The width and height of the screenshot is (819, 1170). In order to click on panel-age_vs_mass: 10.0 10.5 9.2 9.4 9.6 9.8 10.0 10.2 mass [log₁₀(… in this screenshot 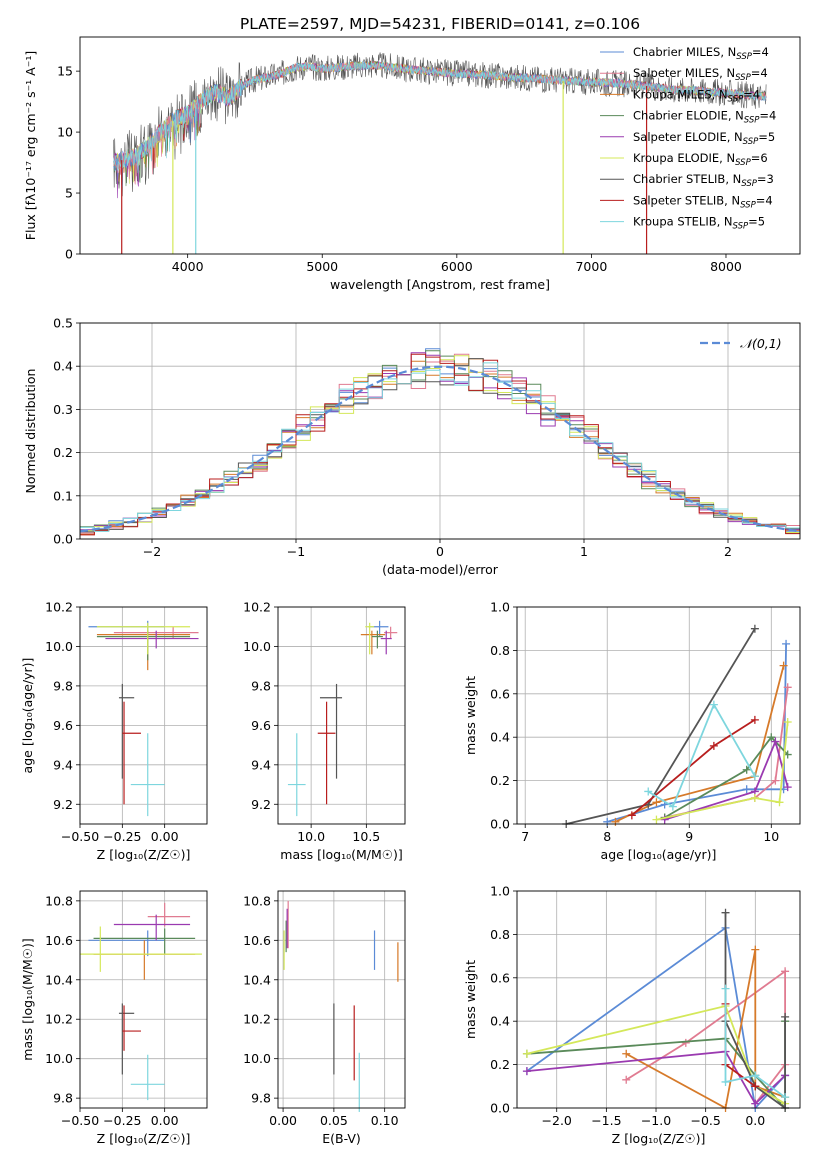, I will do `click(324, 731)`.